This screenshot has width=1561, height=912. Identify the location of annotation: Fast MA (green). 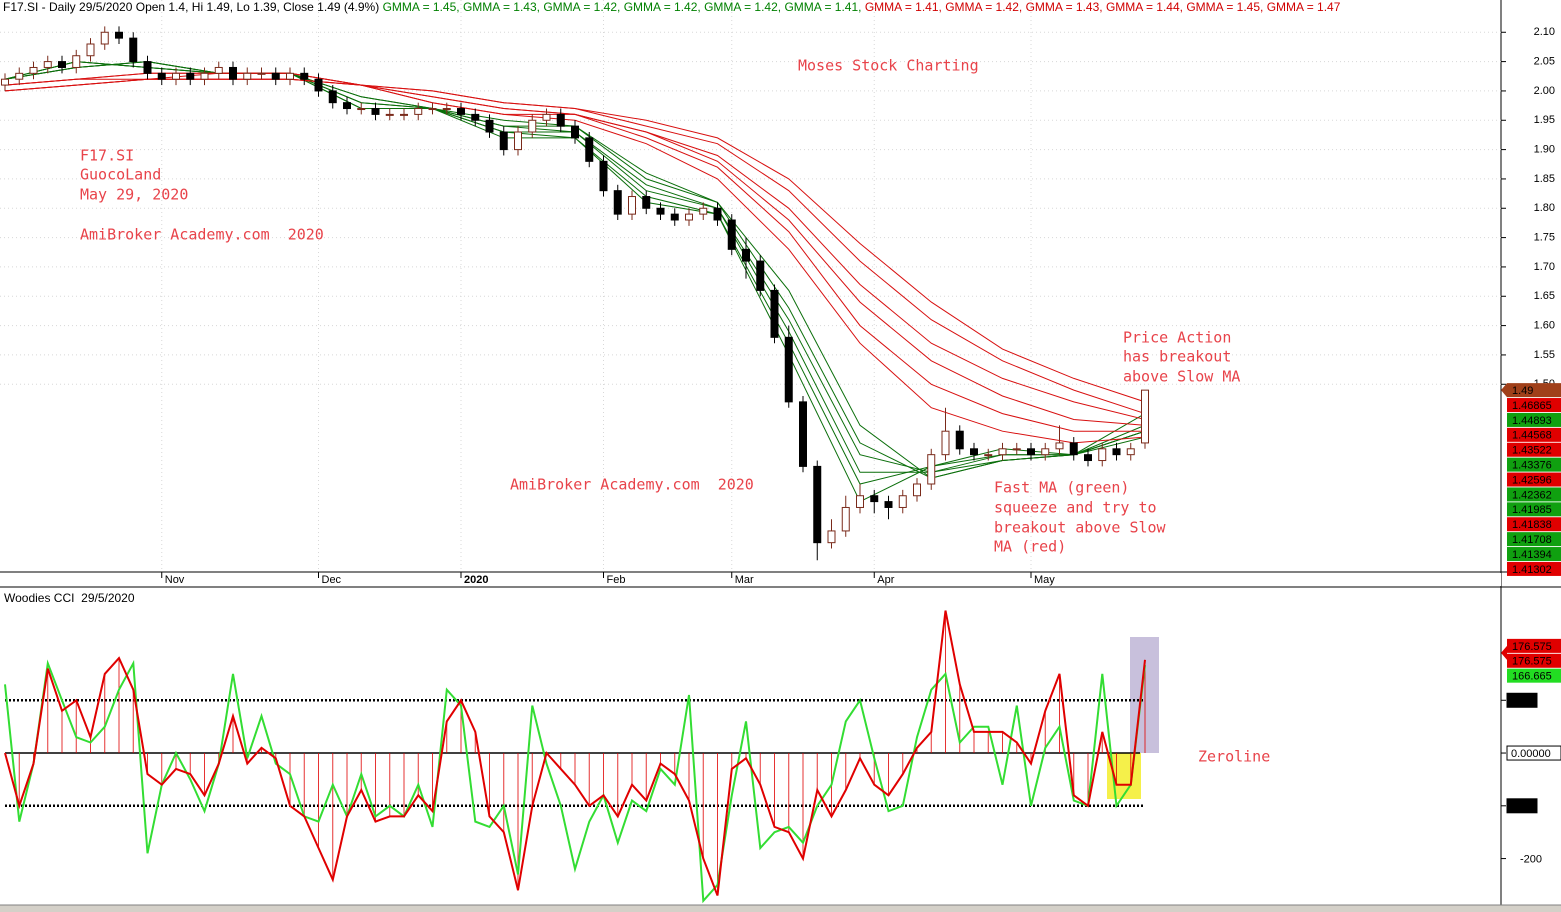
(1061, 488).